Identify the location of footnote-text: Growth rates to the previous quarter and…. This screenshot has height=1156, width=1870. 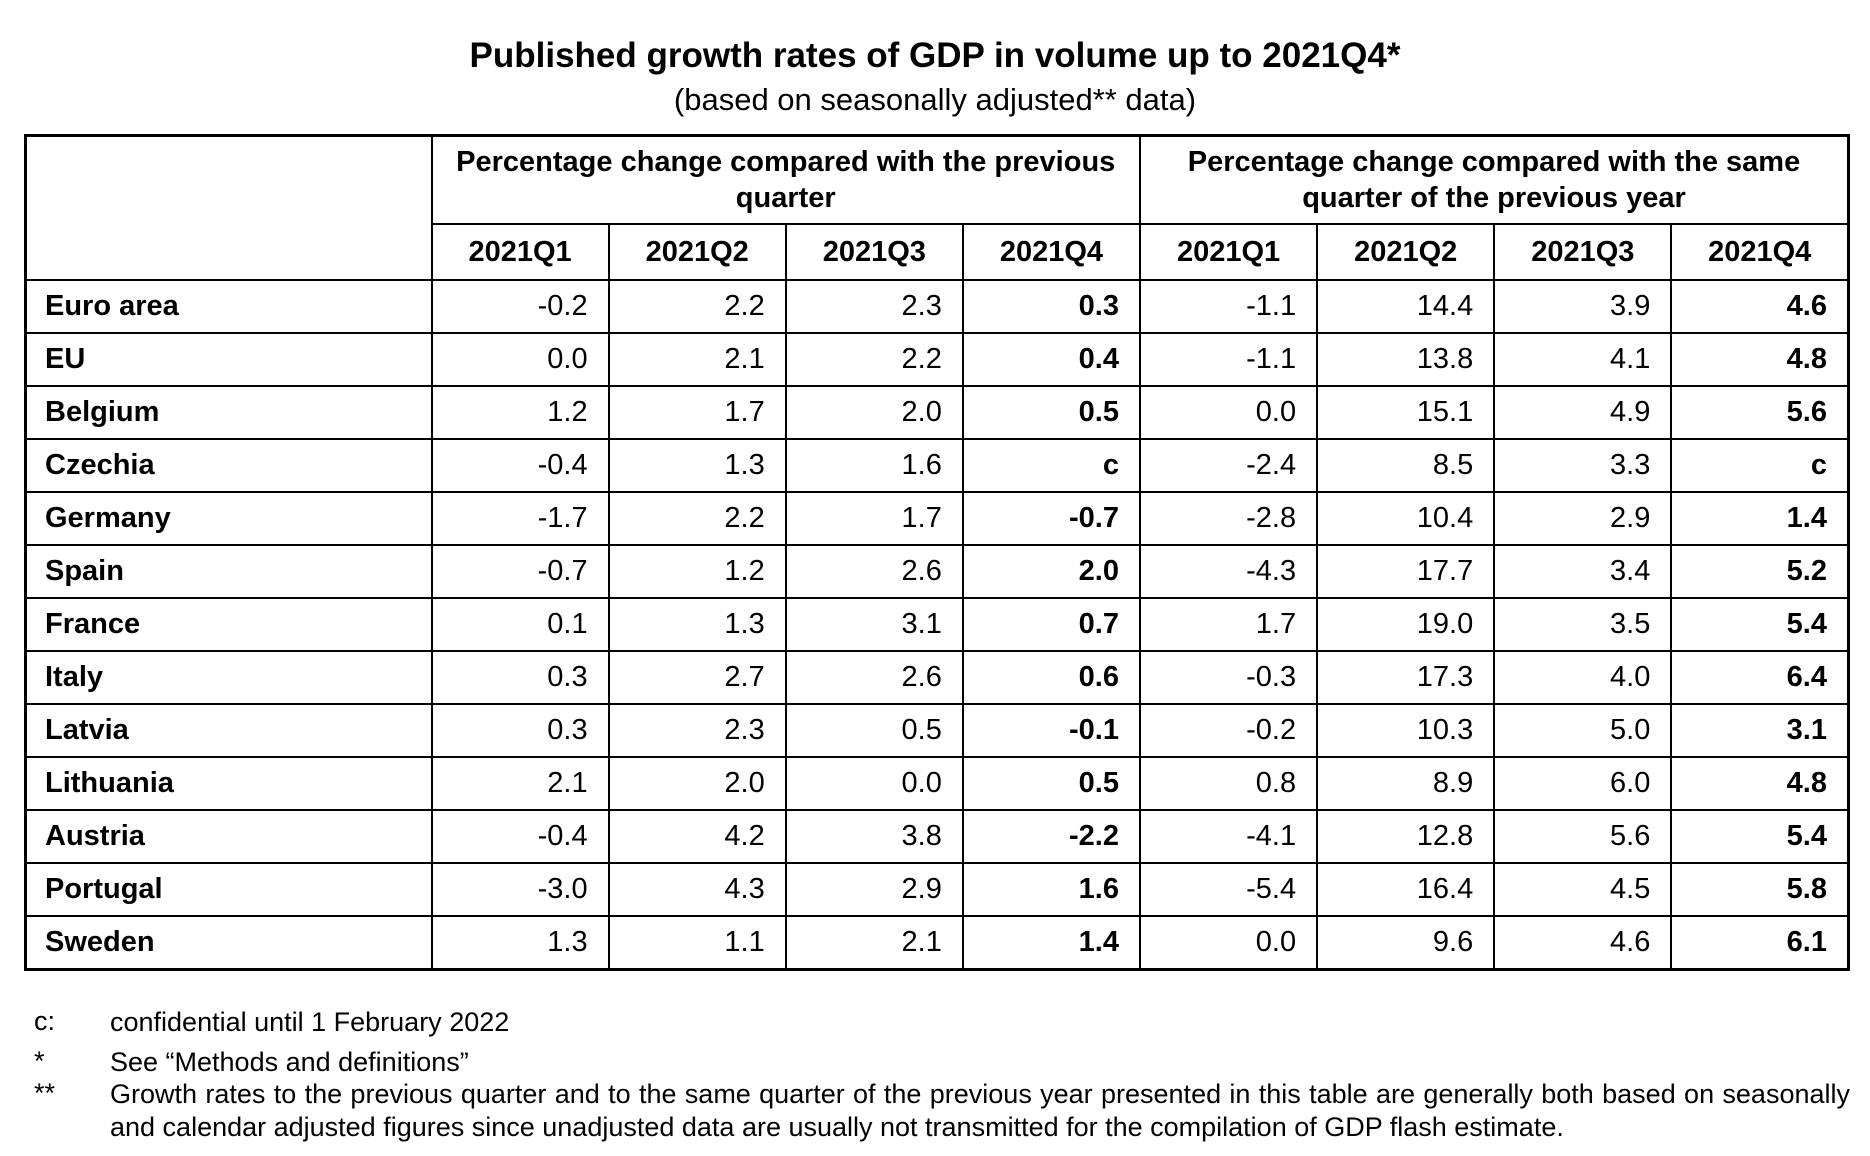
(980, 1110).